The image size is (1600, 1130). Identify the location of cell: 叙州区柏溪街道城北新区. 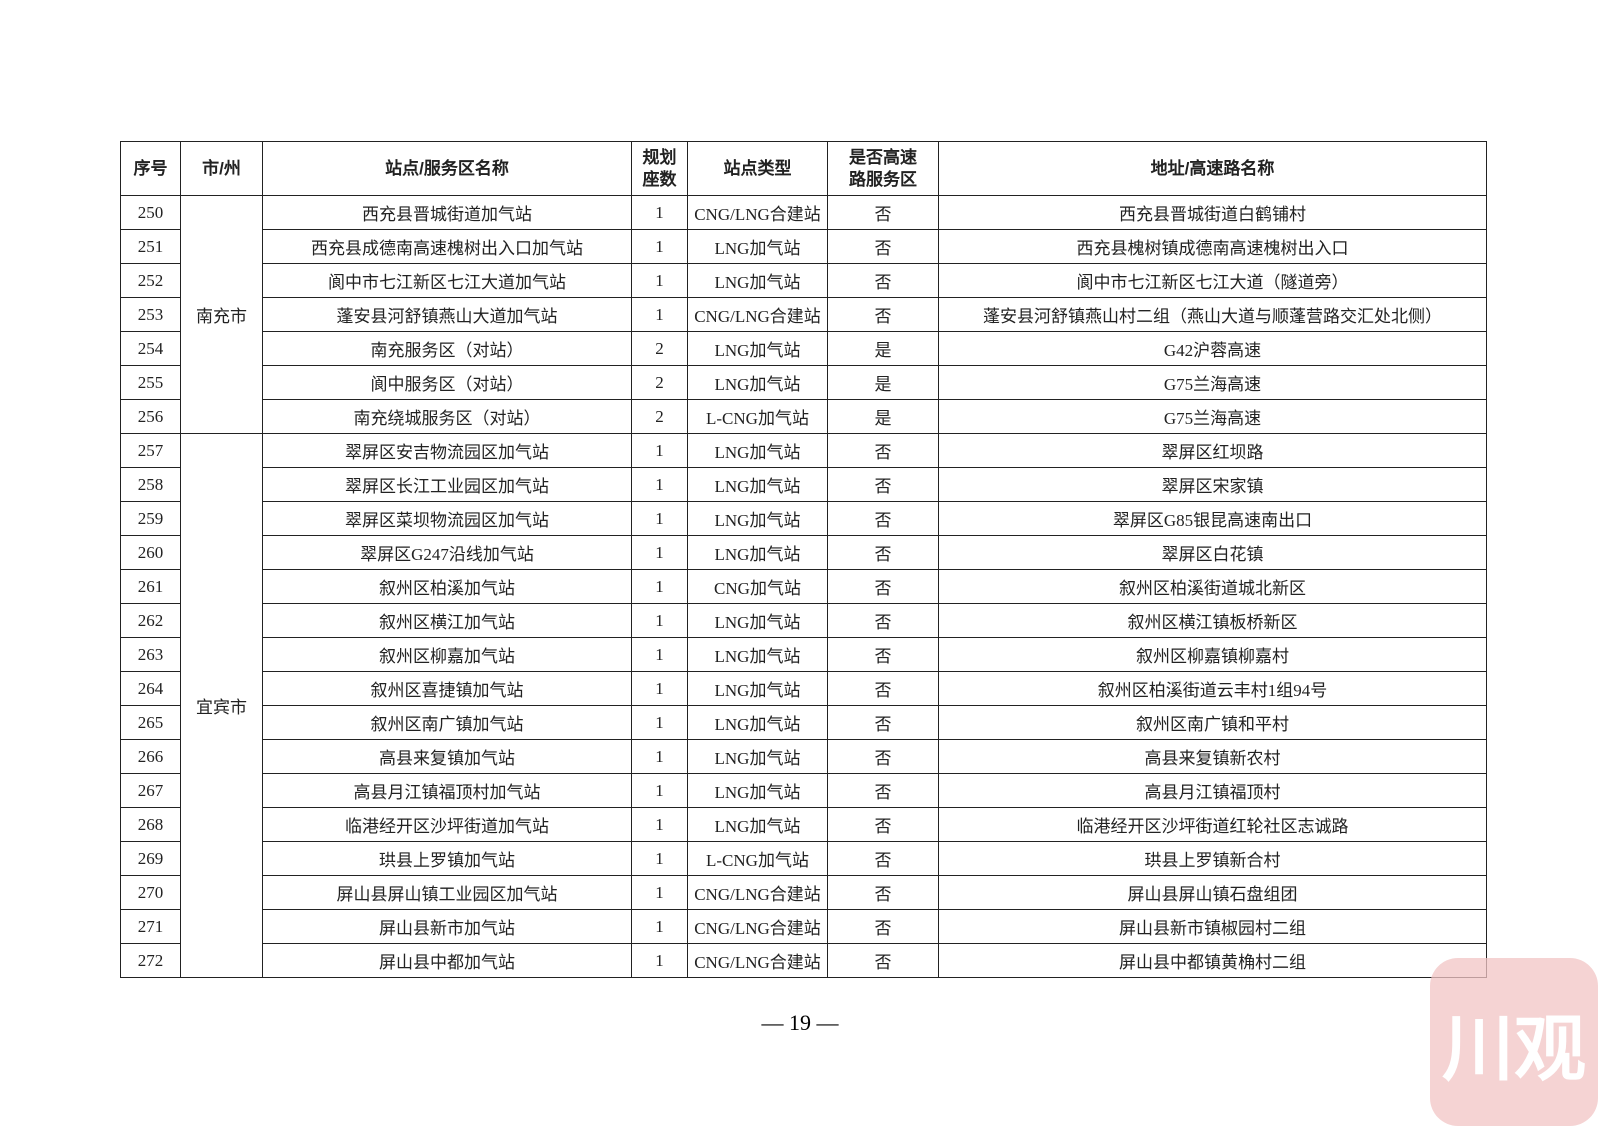
(1212, 586).